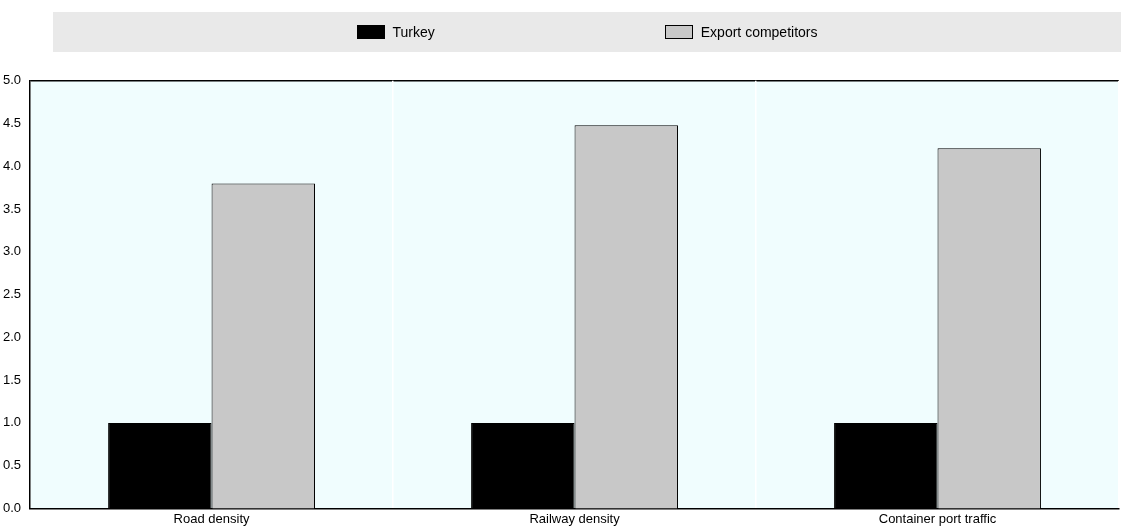 This screenshot has height=530, width=1121. What do you see at coordinates (12, 294) in the screenshot?
I see `y-tick-label: 2.5` at bounding box center [12, 294].